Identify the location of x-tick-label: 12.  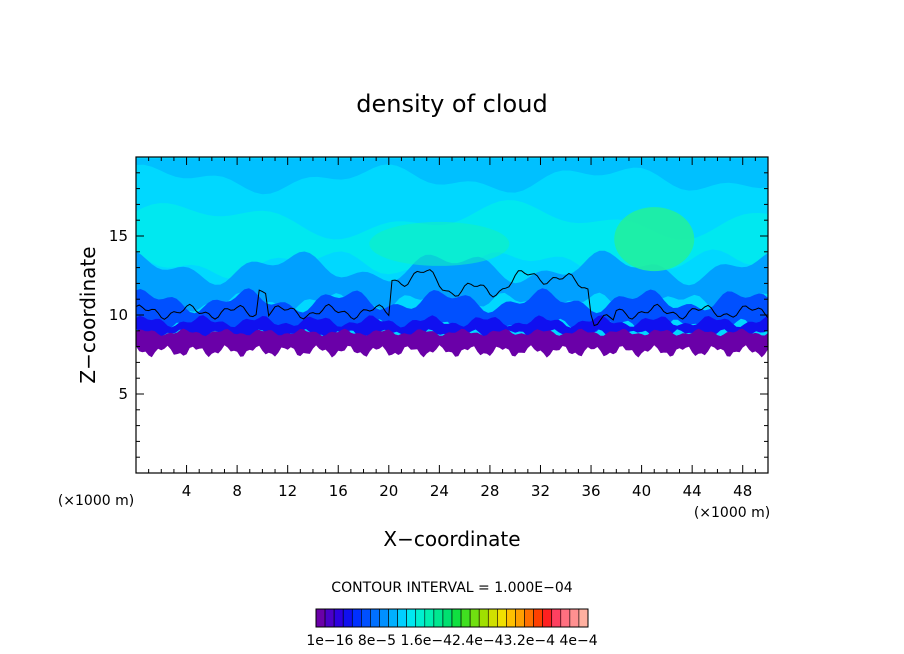
(287, 491).